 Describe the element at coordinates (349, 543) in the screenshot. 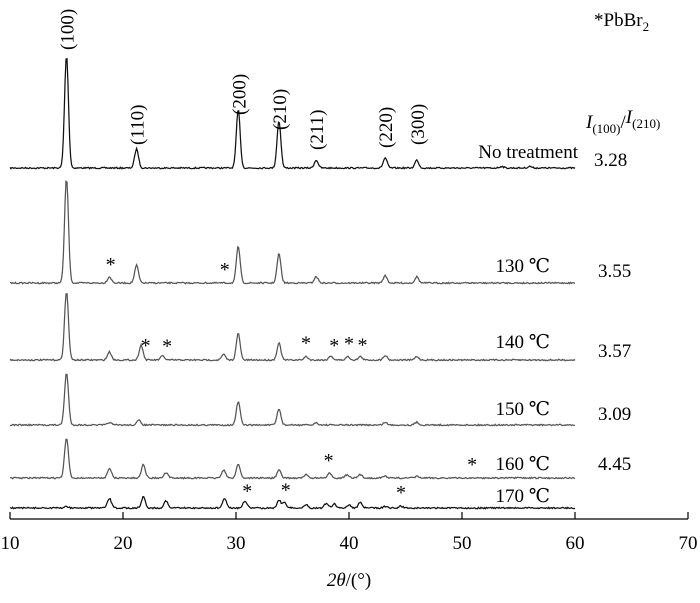

I see `x-tick-label: 40` at that location.